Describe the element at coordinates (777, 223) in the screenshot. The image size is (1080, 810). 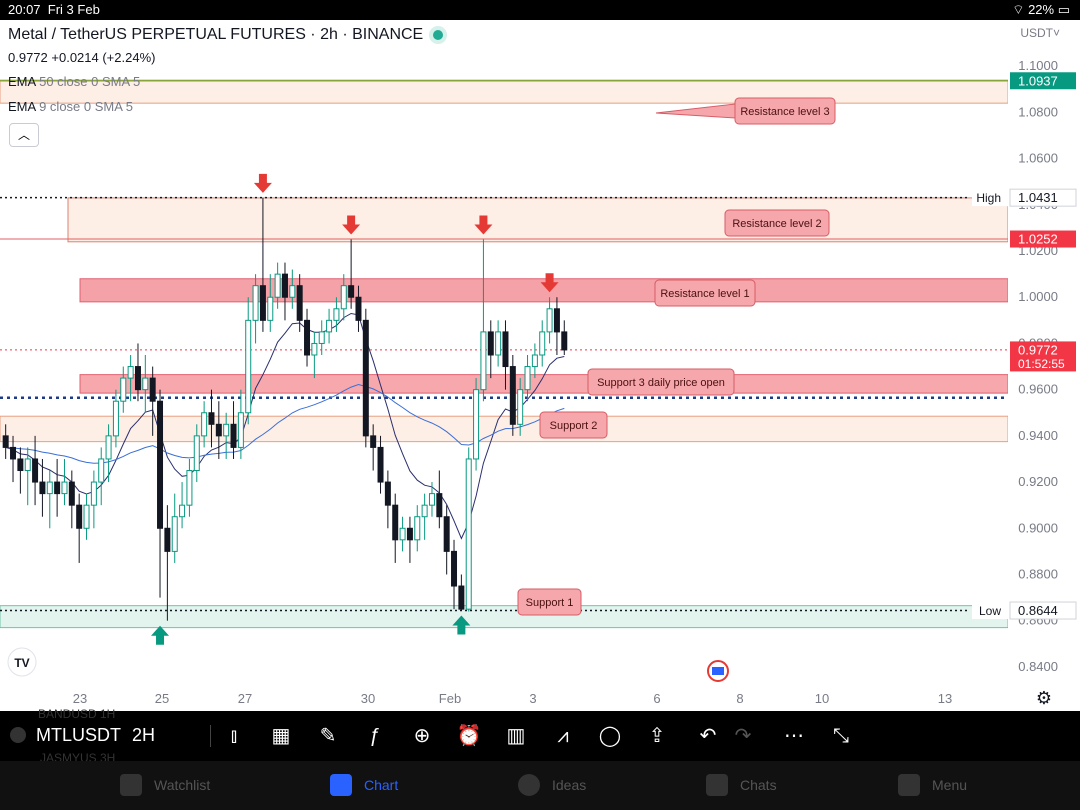
I see `zone-label-box` at that location.